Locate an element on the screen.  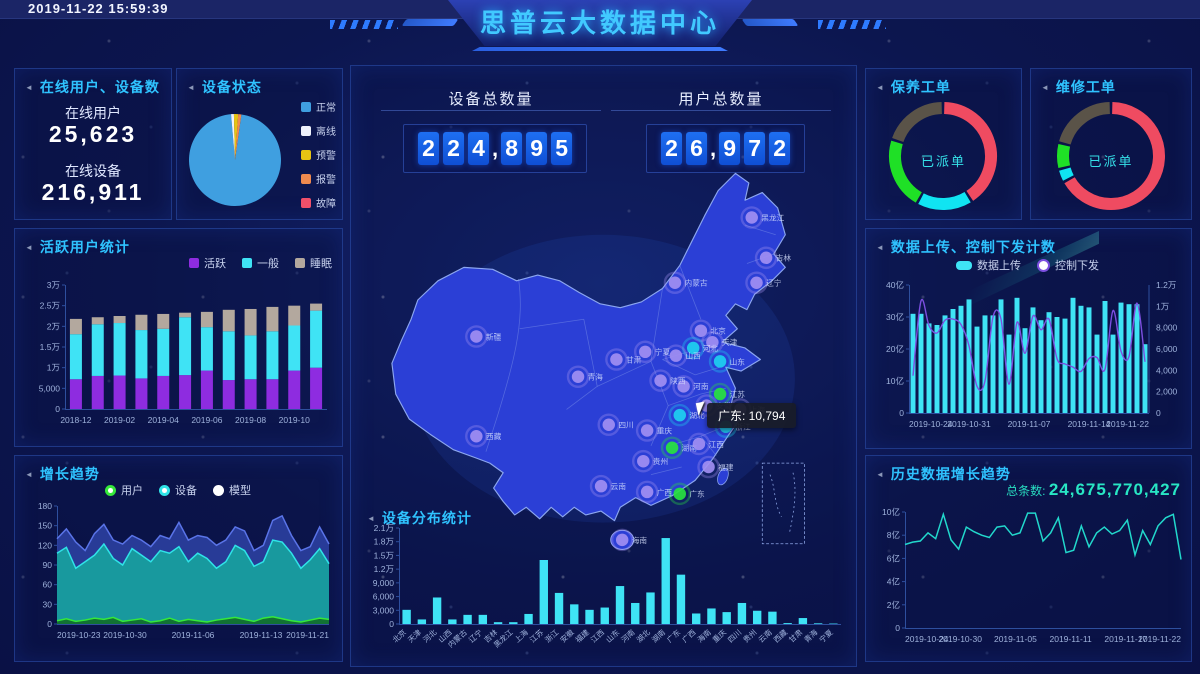
svg-text: 北京 is located at coordinates (399, 636).